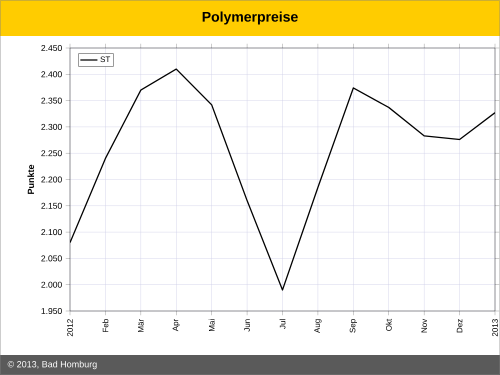 Image resolution: width=500 pixels, height=375 pixels. I want to click on x-tick-label: Sep, so click(353, 326).